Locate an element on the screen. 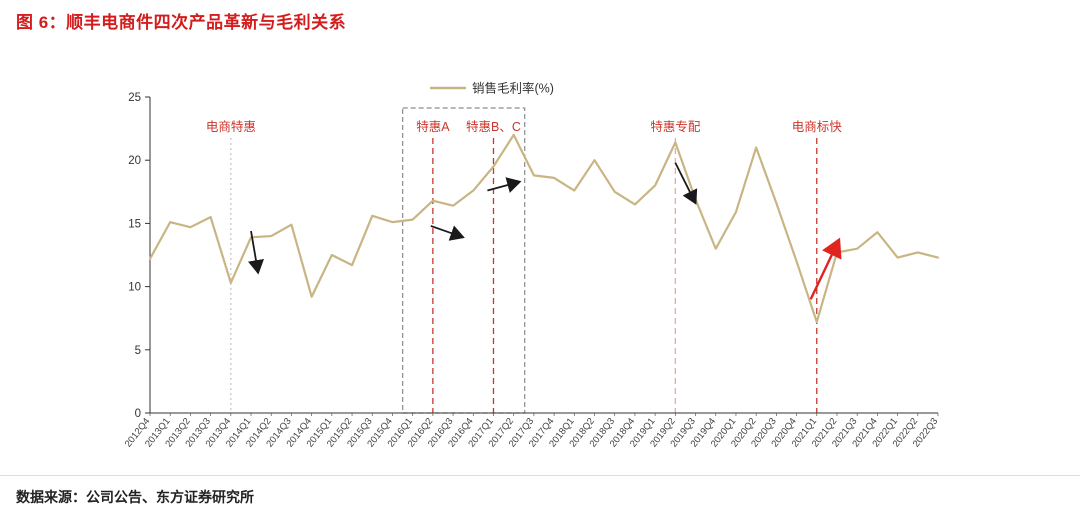 The width and height of the screenshot is (1080, 525). footer-divider is located at coordinates (540, 475).